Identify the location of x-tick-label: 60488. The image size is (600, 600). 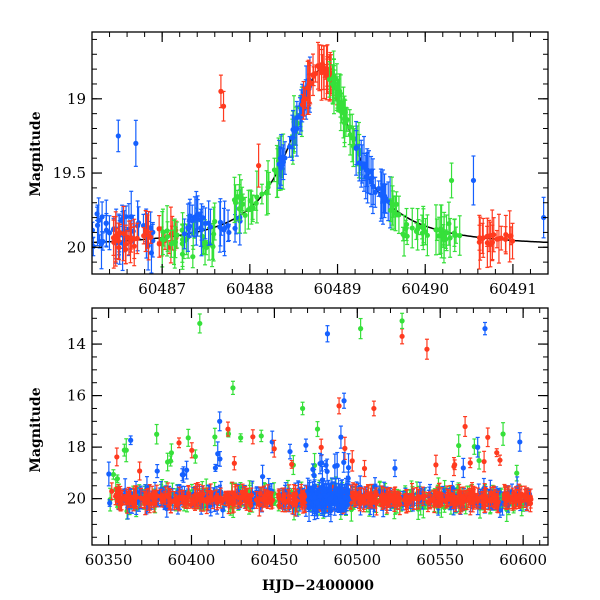
(250, 289).